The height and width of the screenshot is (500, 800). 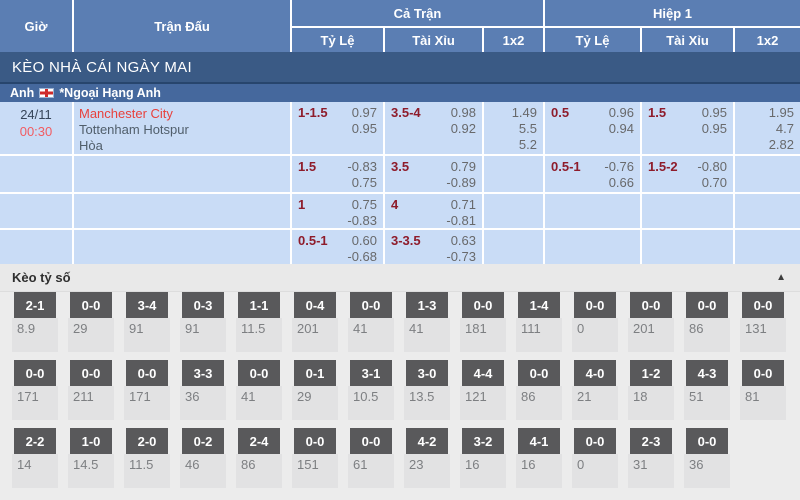 What do you see at coordinates (371, 458) in the screenshot?
I see `score-box: 0-0 61` at bounding box center [371, 458].